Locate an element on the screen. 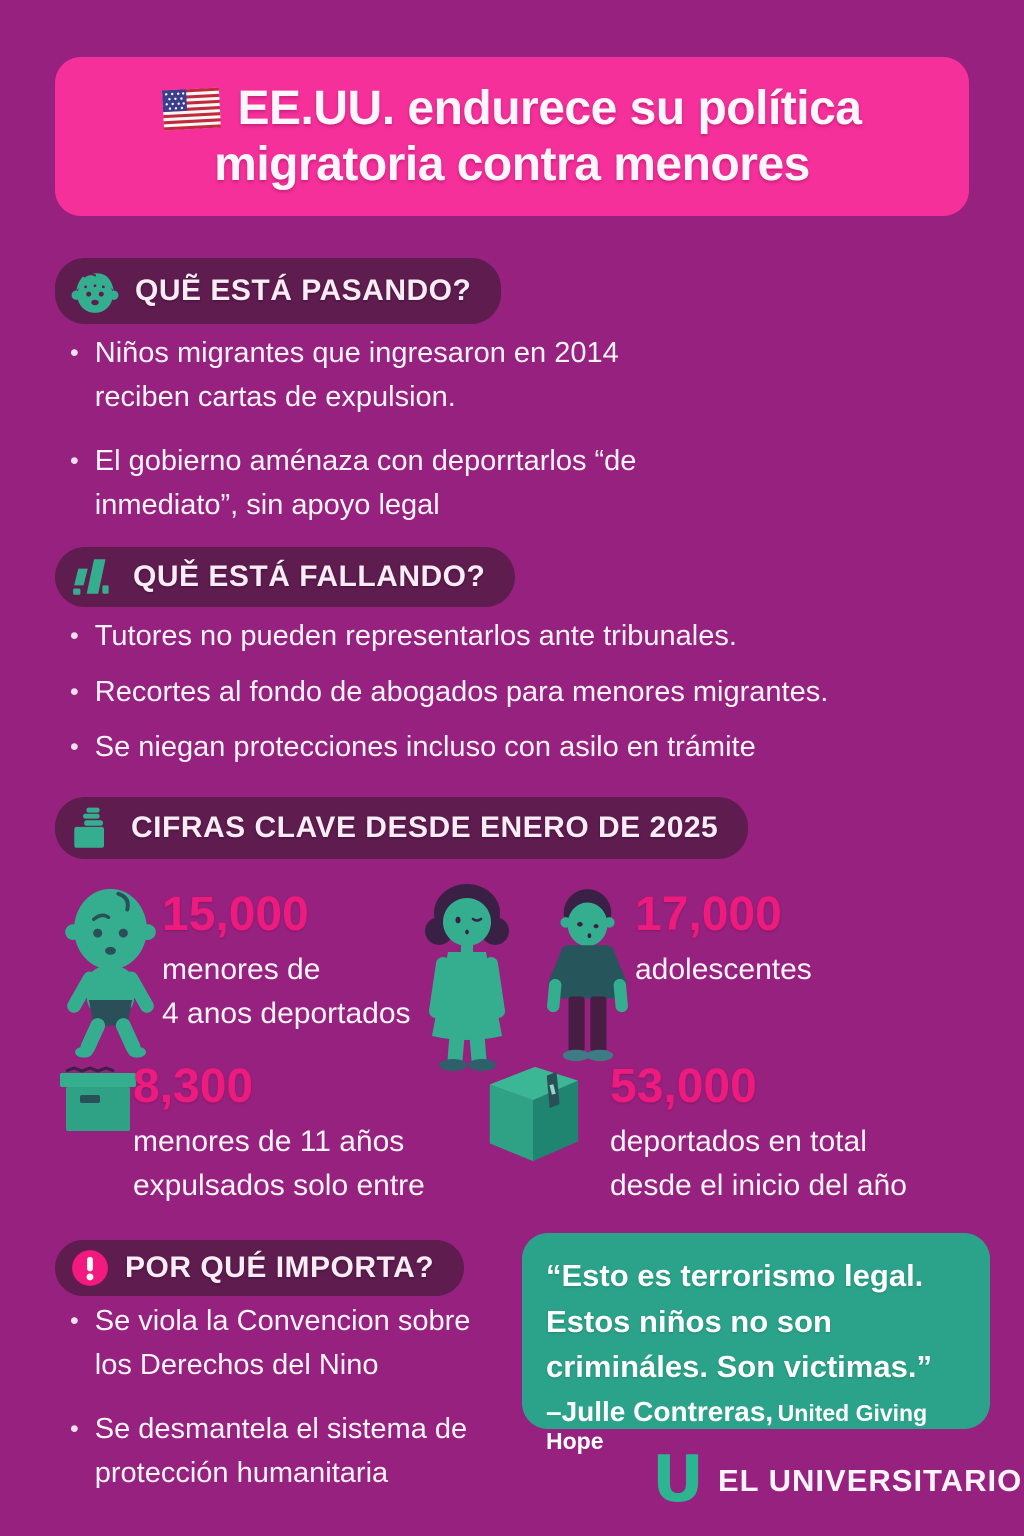  quote-attribution: –Julle Contreras, United Giving Hope is located at coordinates (763, 1425).